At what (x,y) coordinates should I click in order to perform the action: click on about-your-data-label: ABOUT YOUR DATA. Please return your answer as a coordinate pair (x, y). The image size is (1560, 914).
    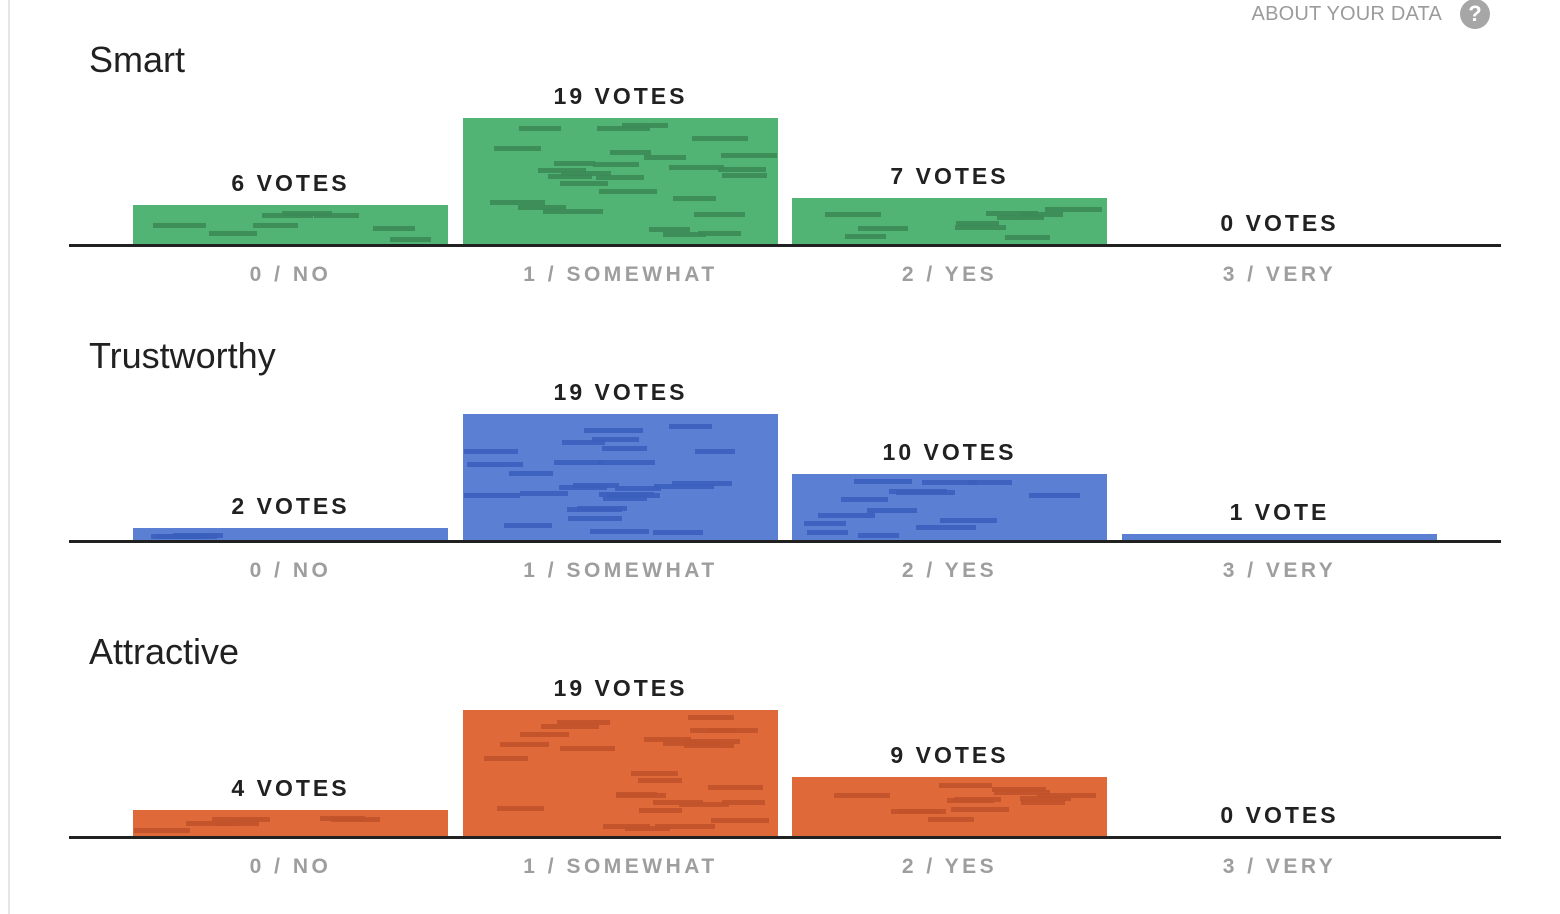
    Looking at the image, I should click on (1346, 13).